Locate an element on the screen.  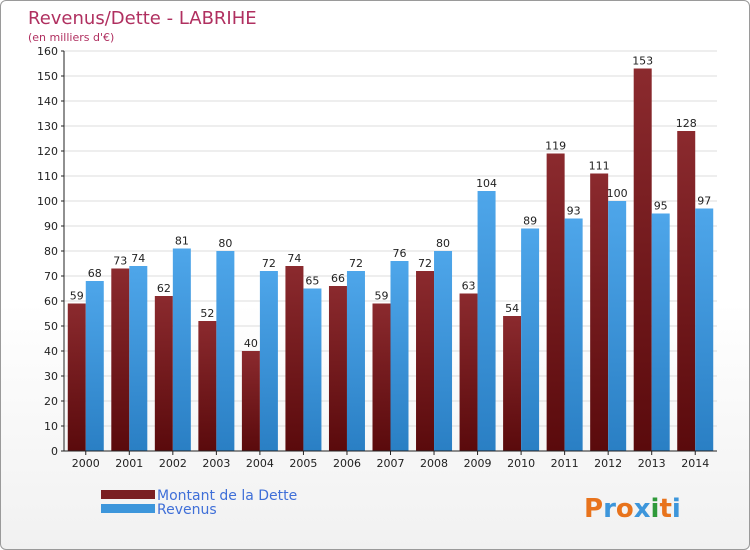
chart-subtitle: (en milliers d'€) is located at coordinates (71, 37).